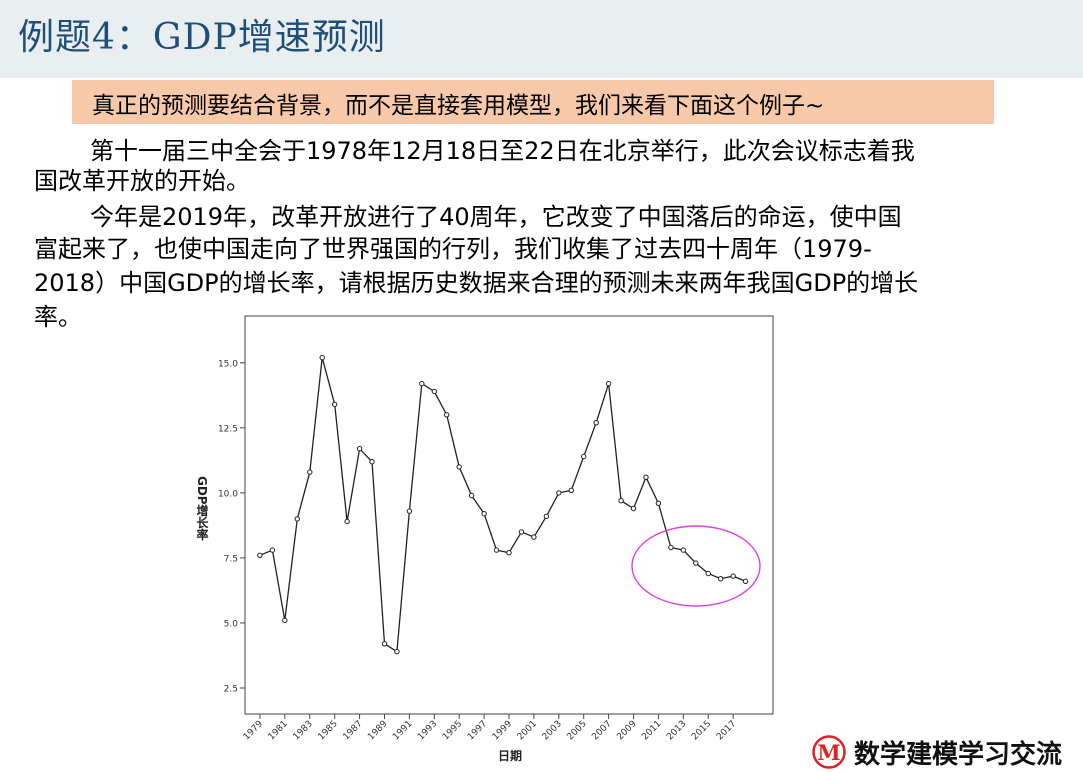  Describe the element at coordinates (510, 755) in the screenshot. I see `x-axis-label: 日期` at that location.